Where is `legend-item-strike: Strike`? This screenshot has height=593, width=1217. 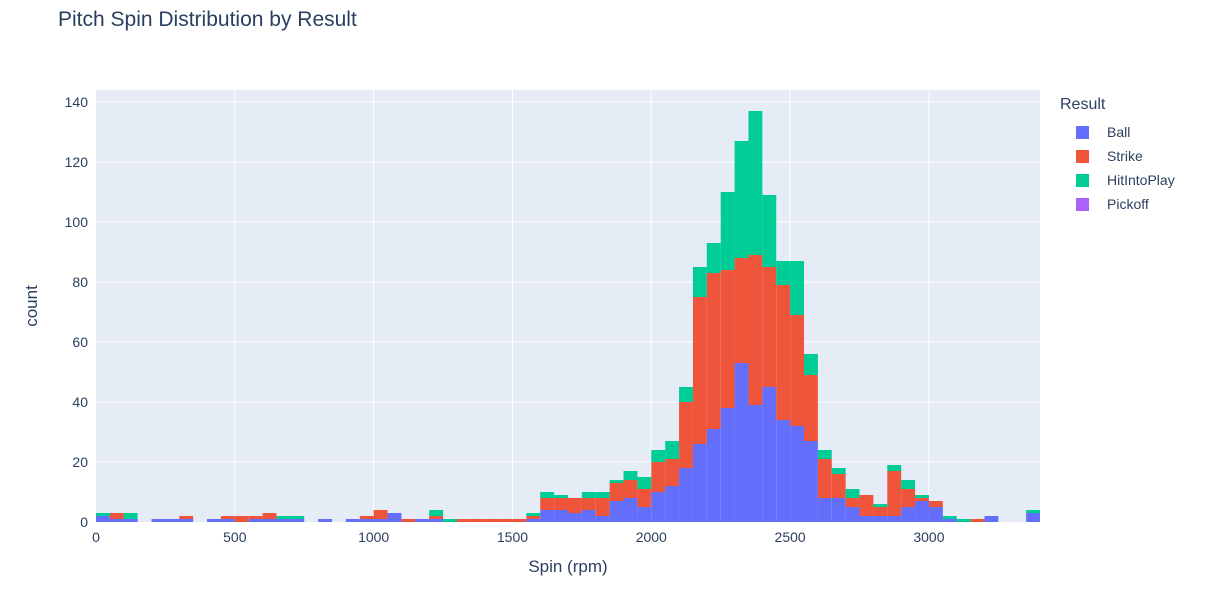 legend-item-strike: Strike is located at coordinates (1117, 156).